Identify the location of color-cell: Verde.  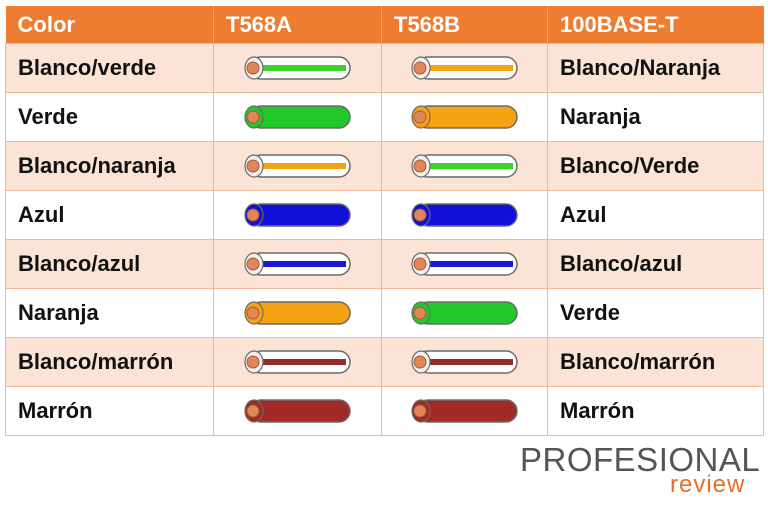
(109, 117).